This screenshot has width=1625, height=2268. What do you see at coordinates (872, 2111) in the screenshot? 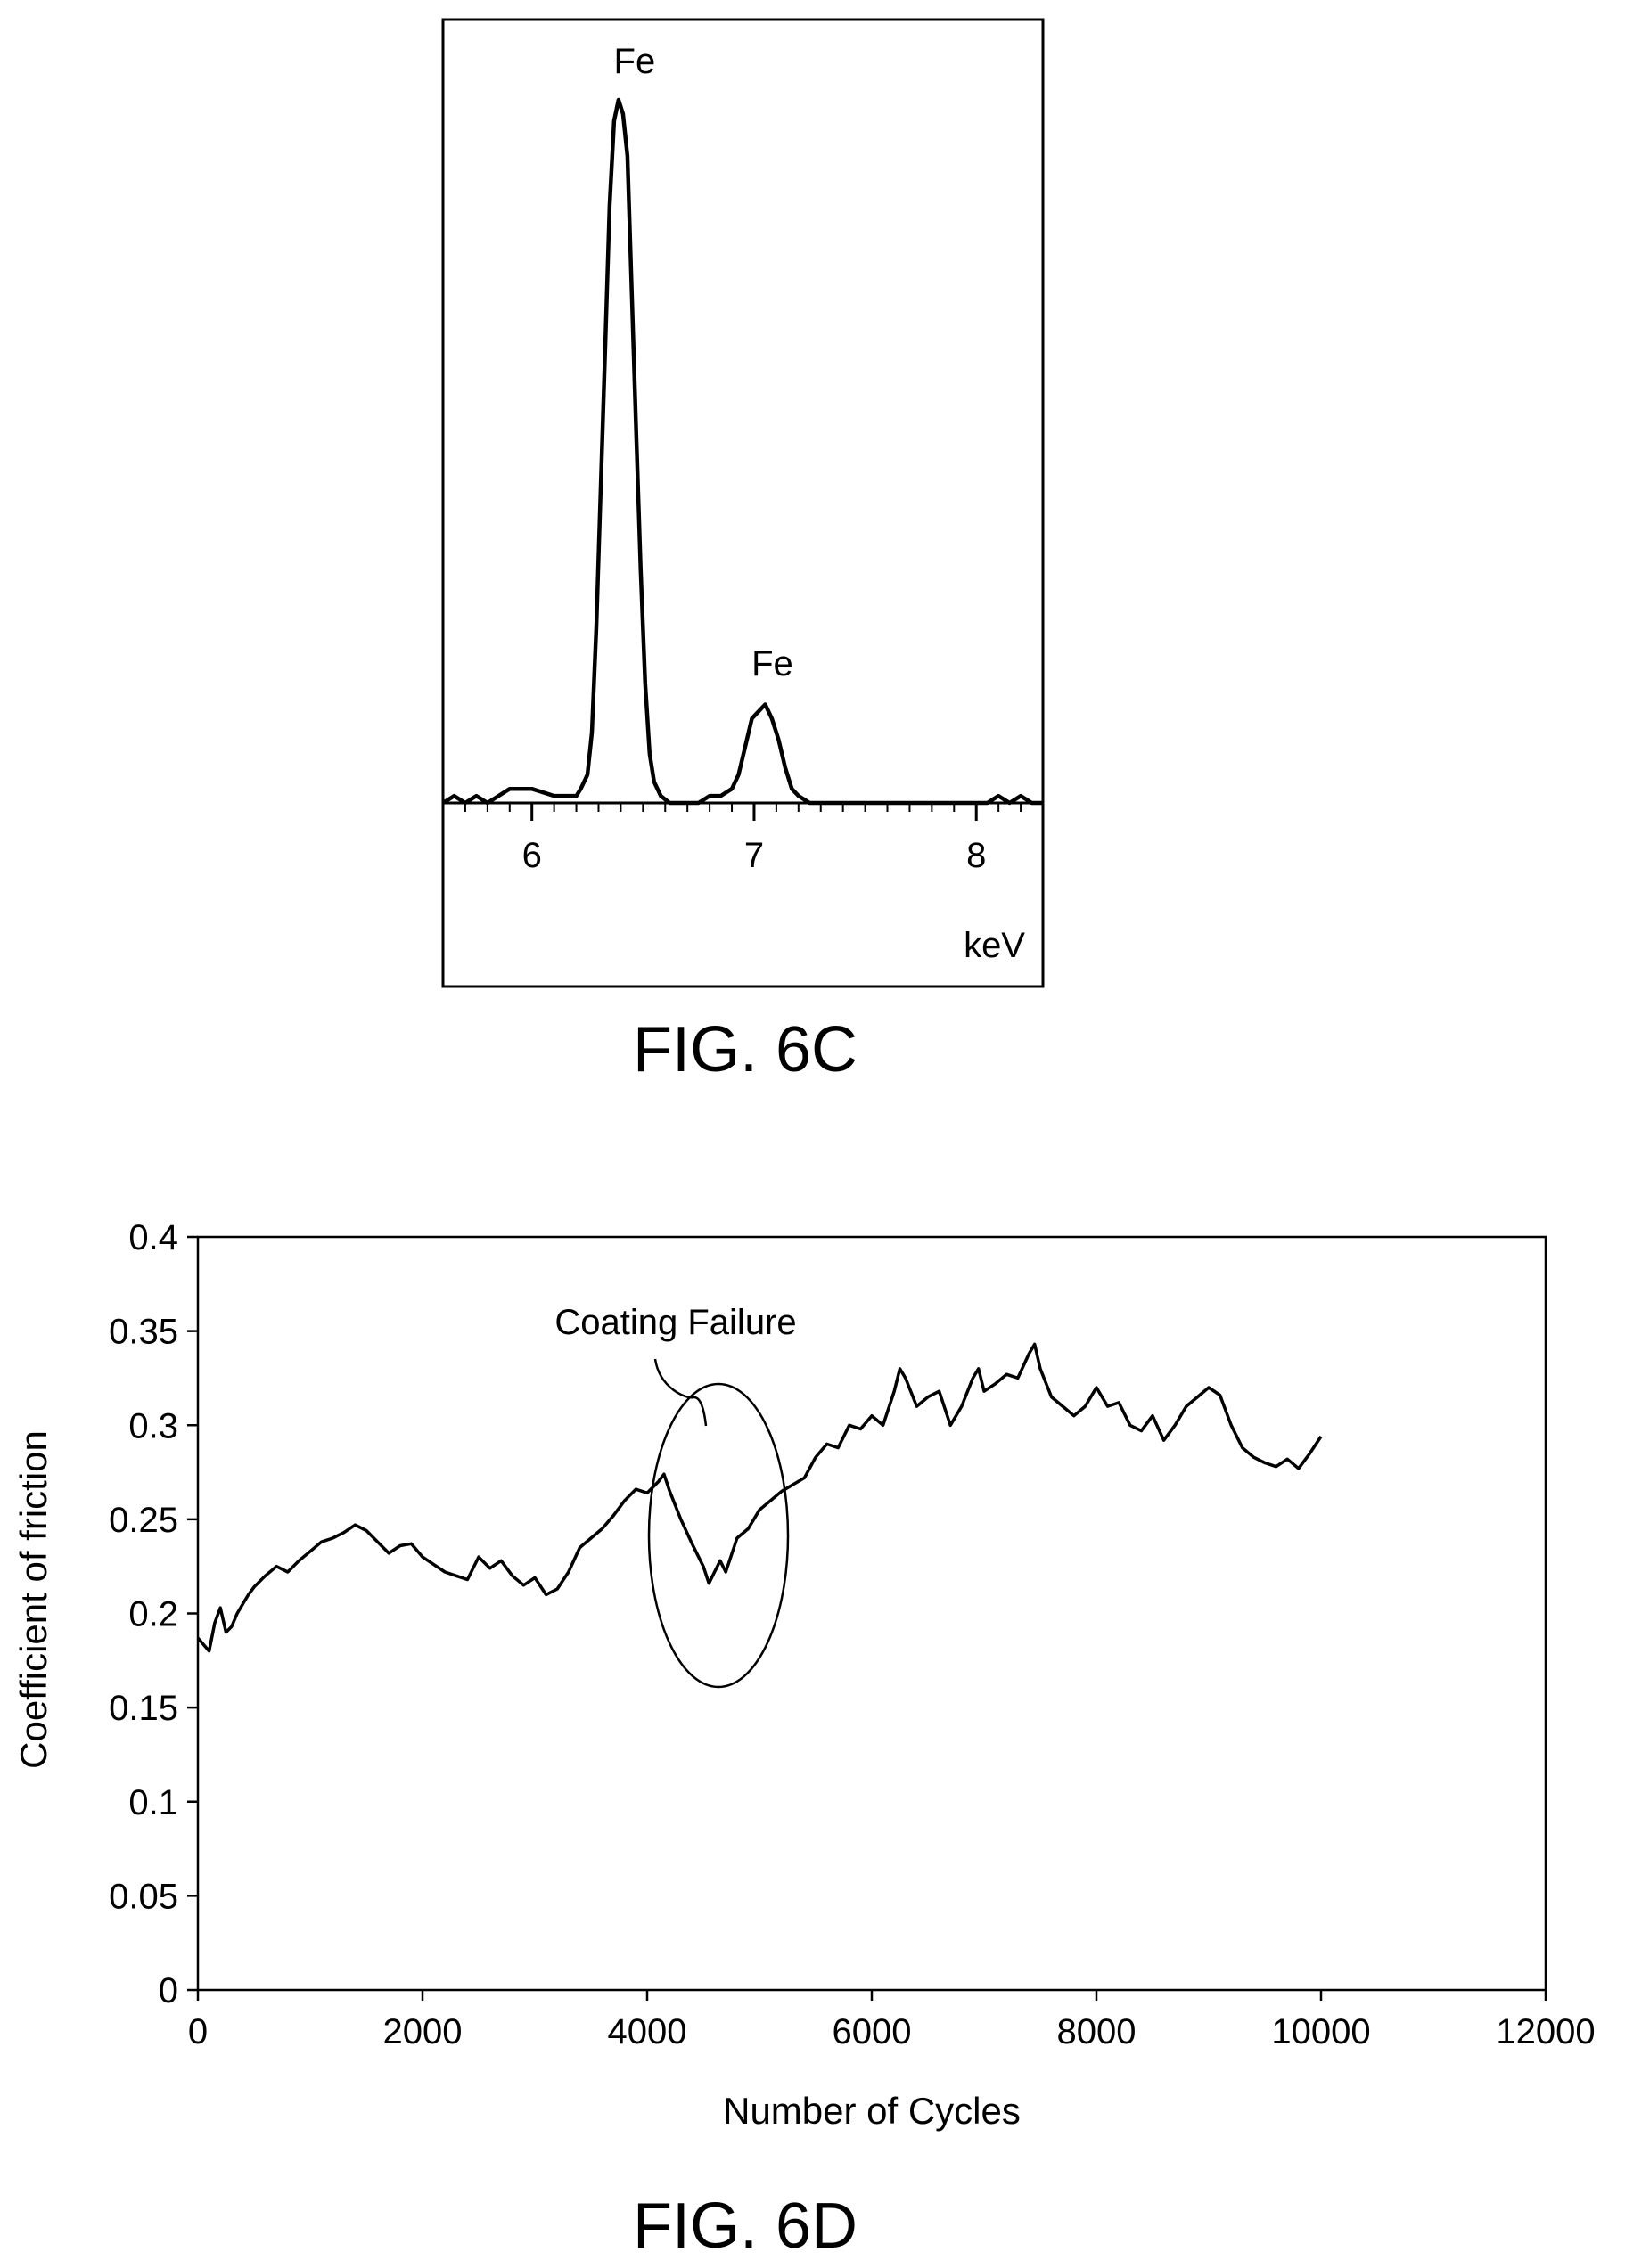
I see `friction-x-axis-title: Number of Cycles` at bounding box center [872, 2111].